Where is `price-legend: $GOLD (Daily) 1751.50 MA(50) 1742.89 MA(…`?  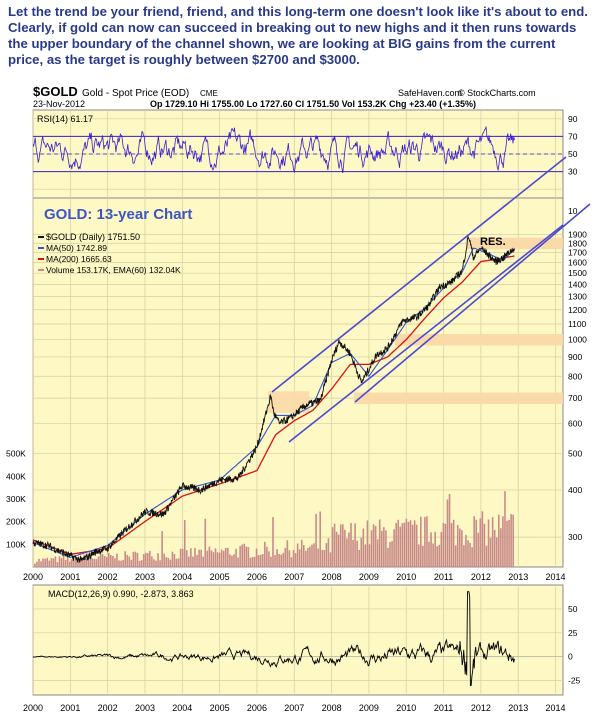
price-legend: $GOLD (Daily) 1751.50 MA(50) 1742.89 MA(… is located at coordinates (113, 253).